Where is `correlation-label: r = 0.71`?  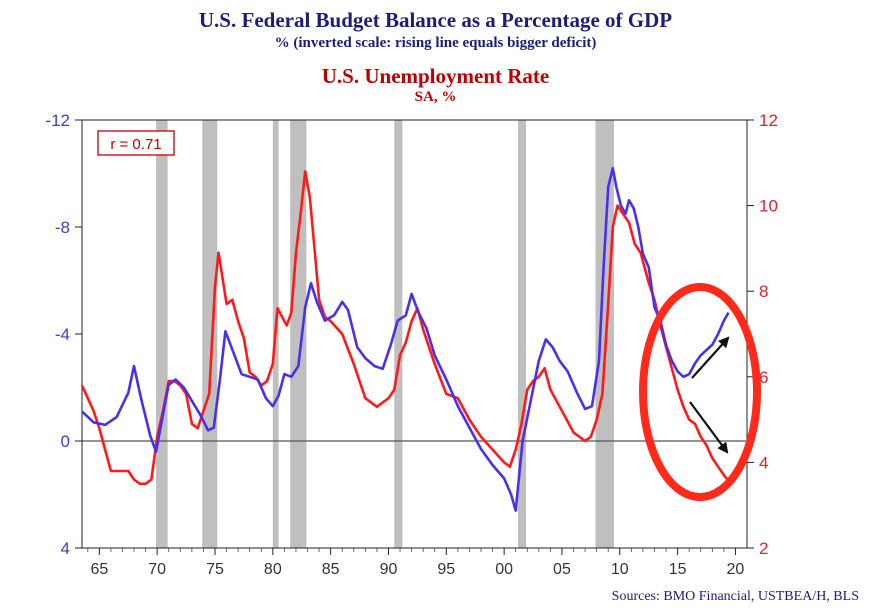 correlation-label: r = 0.71 is located at coordinates (135, 144).